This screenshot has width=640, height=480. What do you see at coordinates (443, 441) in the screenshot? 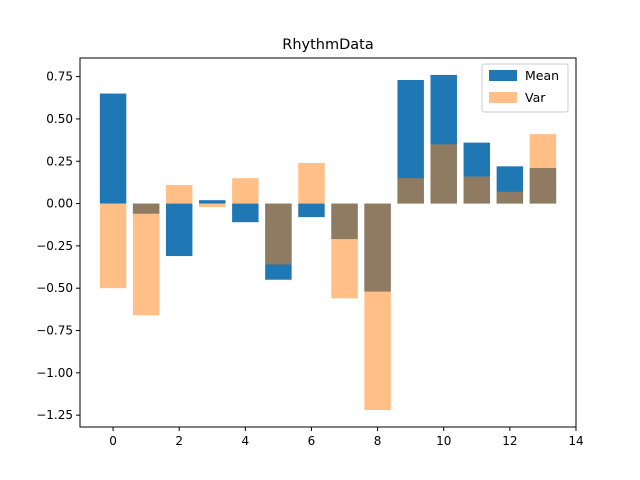
I see `x-tick-label-10: 10` at bounding box center [443, 441].